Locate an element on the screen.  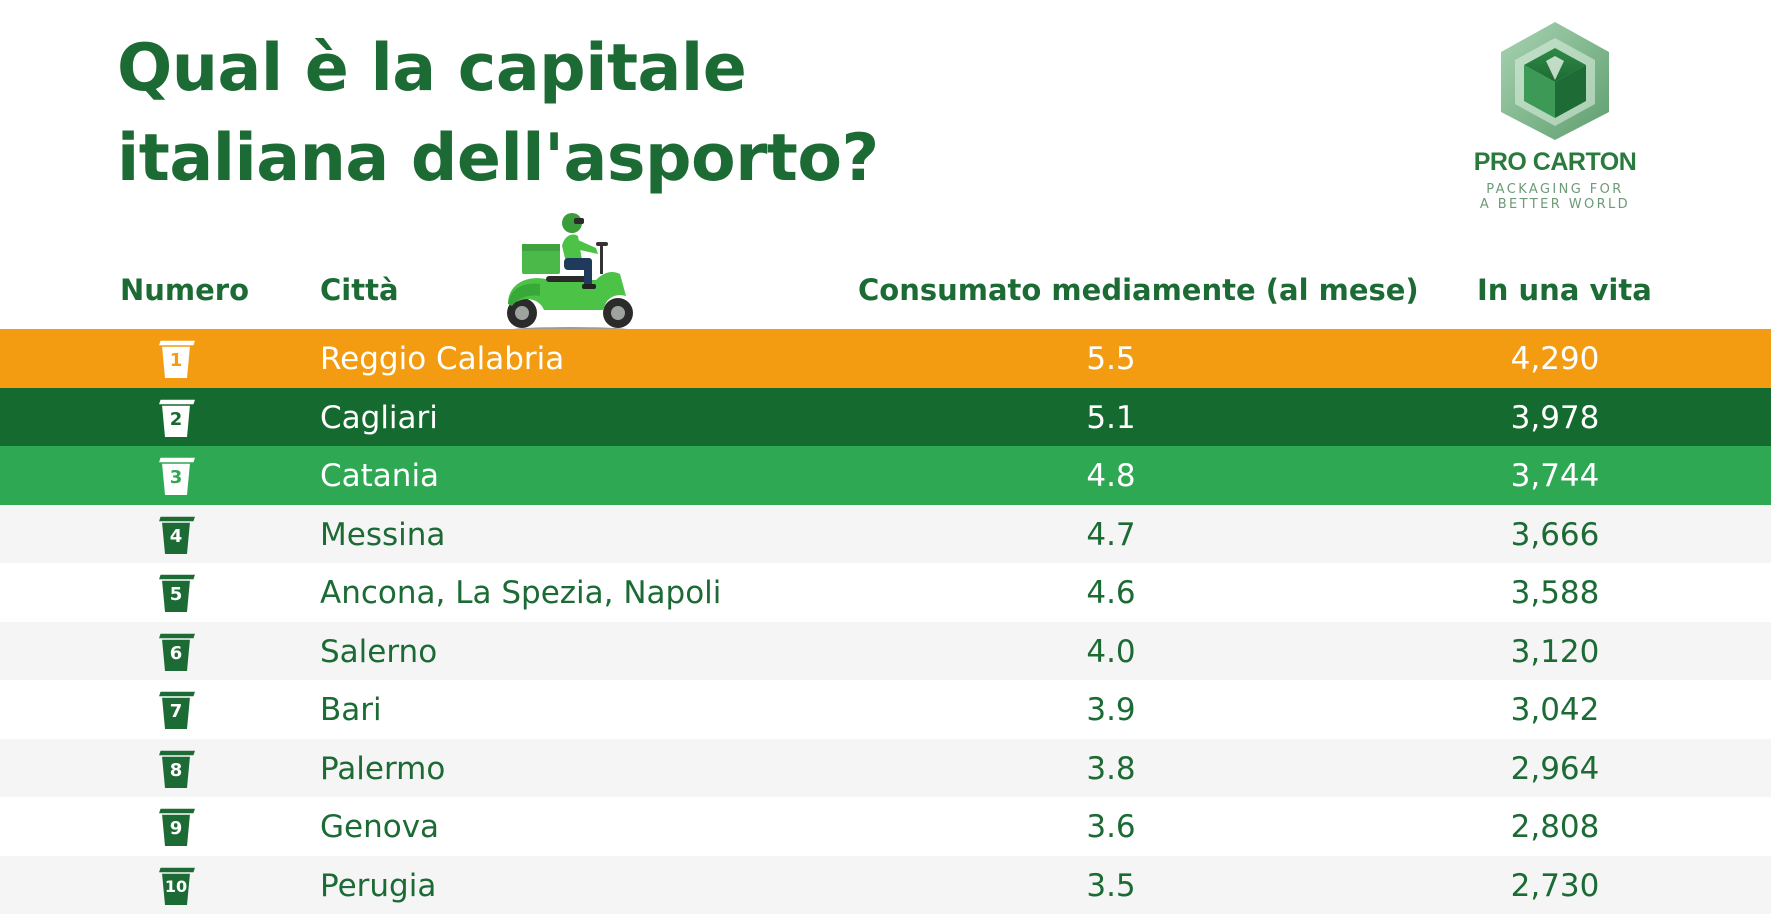
city-name: Genova is located at coordinates (380, 827).